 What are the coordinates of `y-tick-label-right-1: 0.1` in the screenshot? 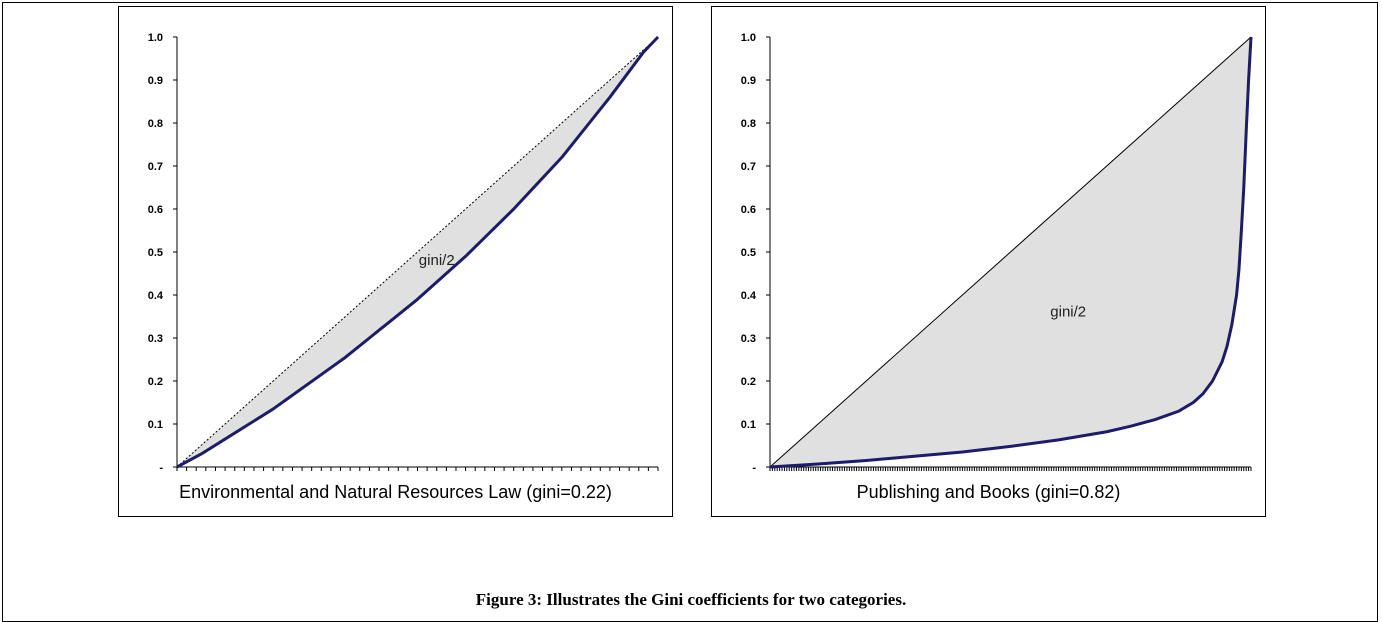 It's located at (748, 425).